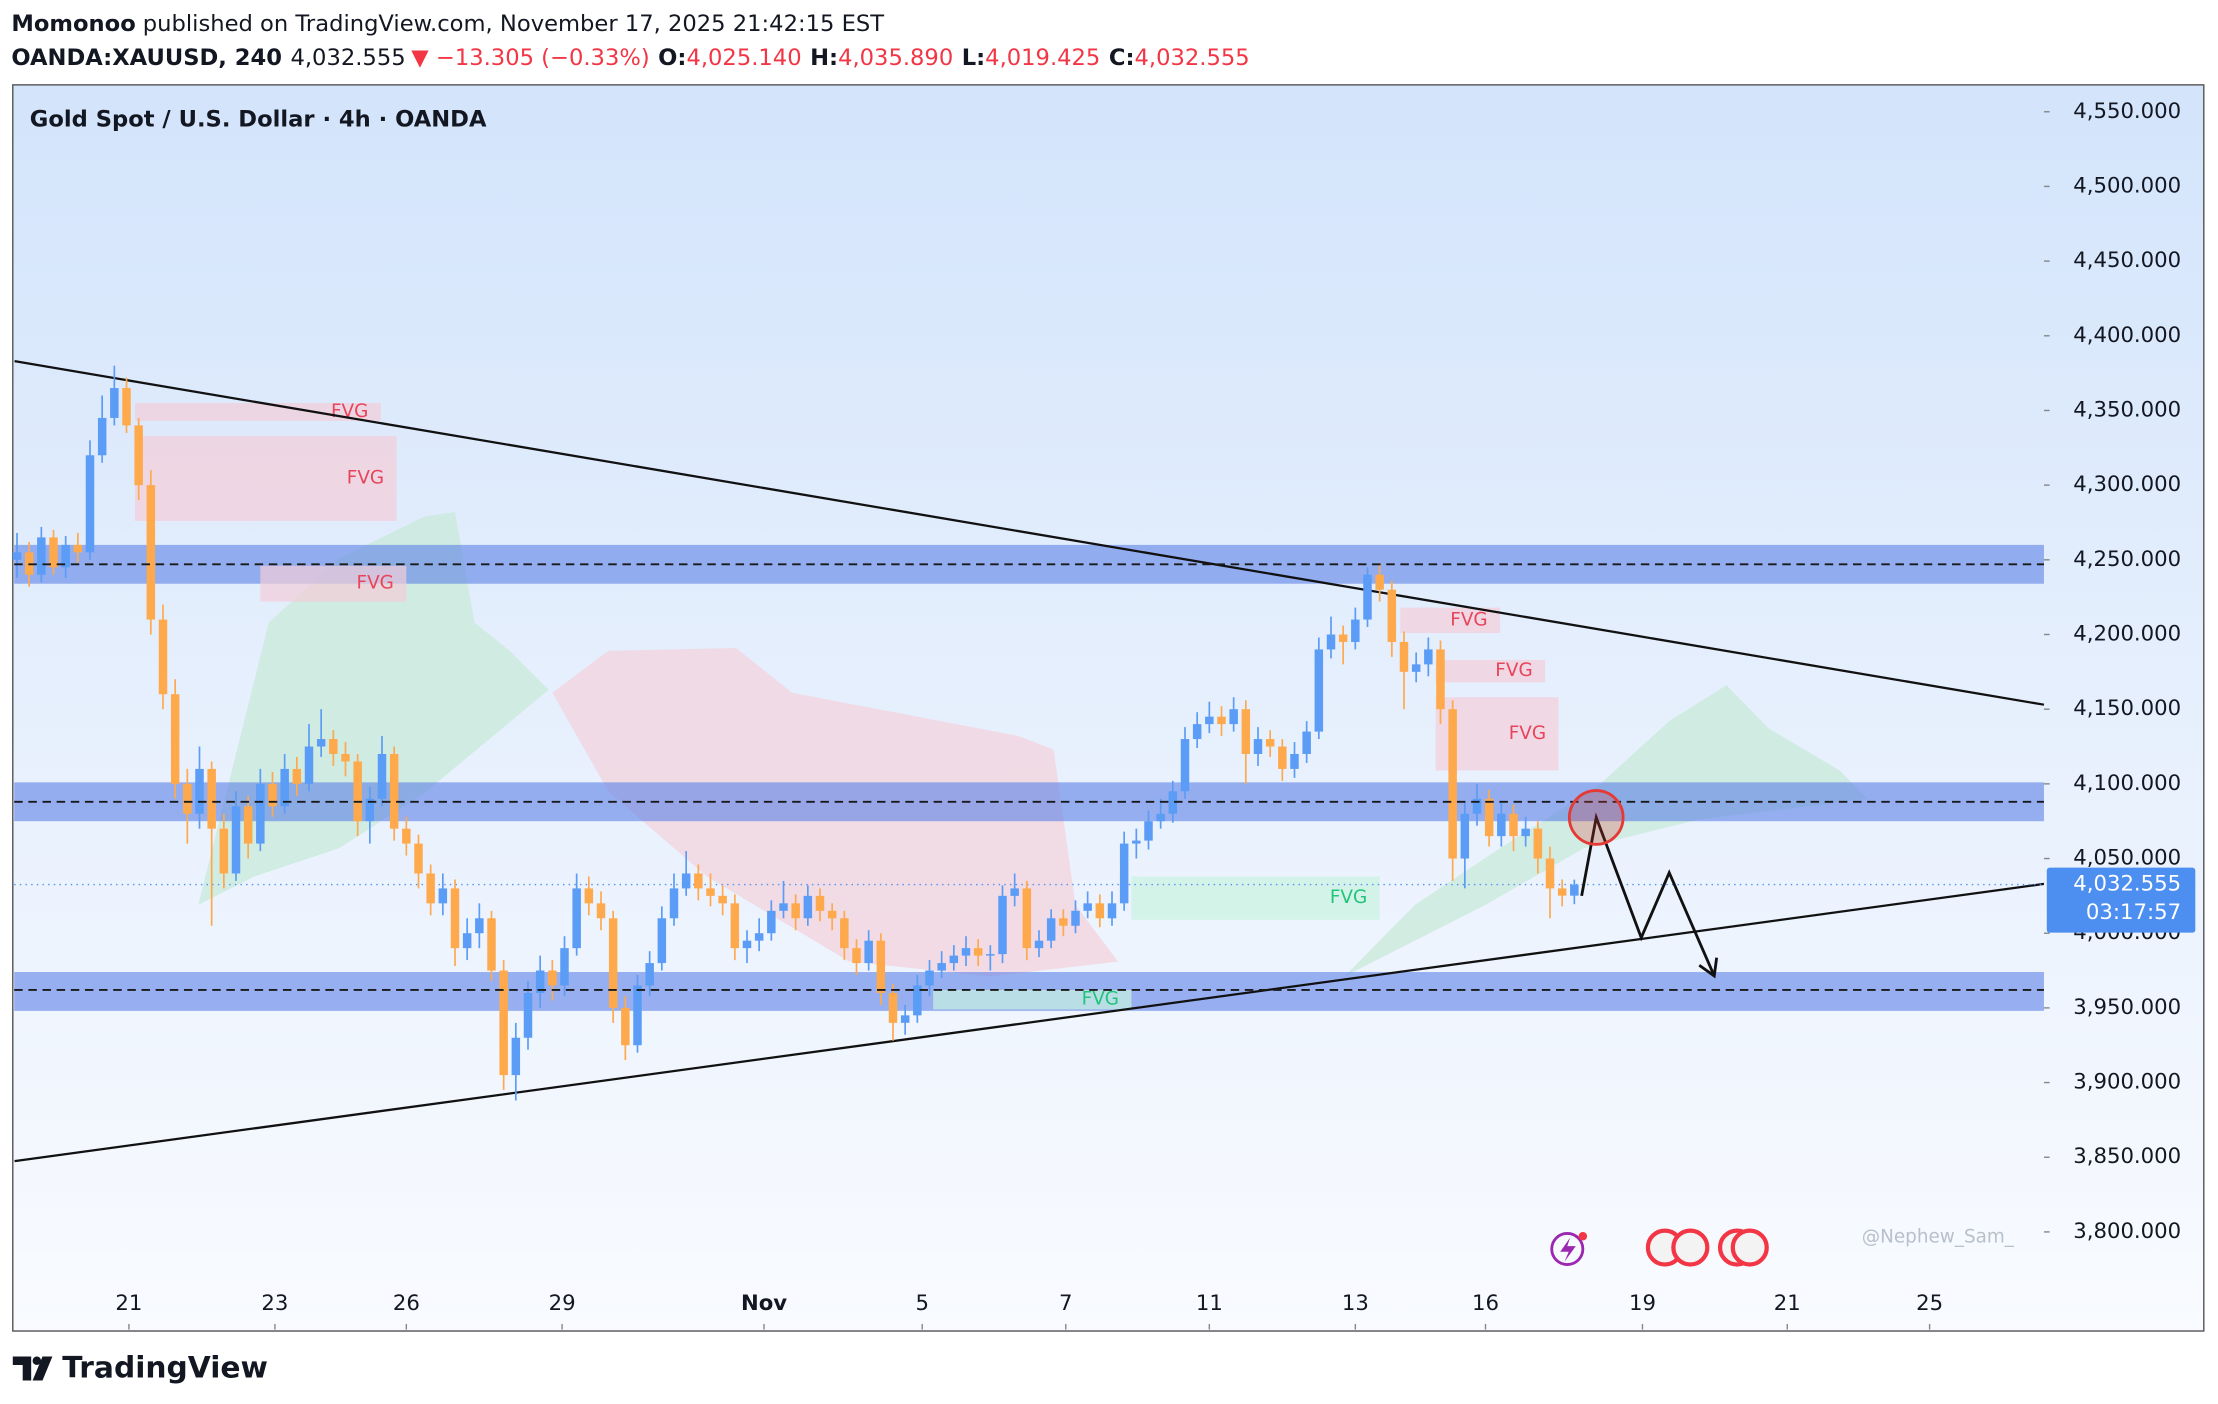 This screenshot has height=1404, width=2218. Describe the element at coordinates (73, 24) in the screenshot. I see `publisher: Momonoo` at that location.